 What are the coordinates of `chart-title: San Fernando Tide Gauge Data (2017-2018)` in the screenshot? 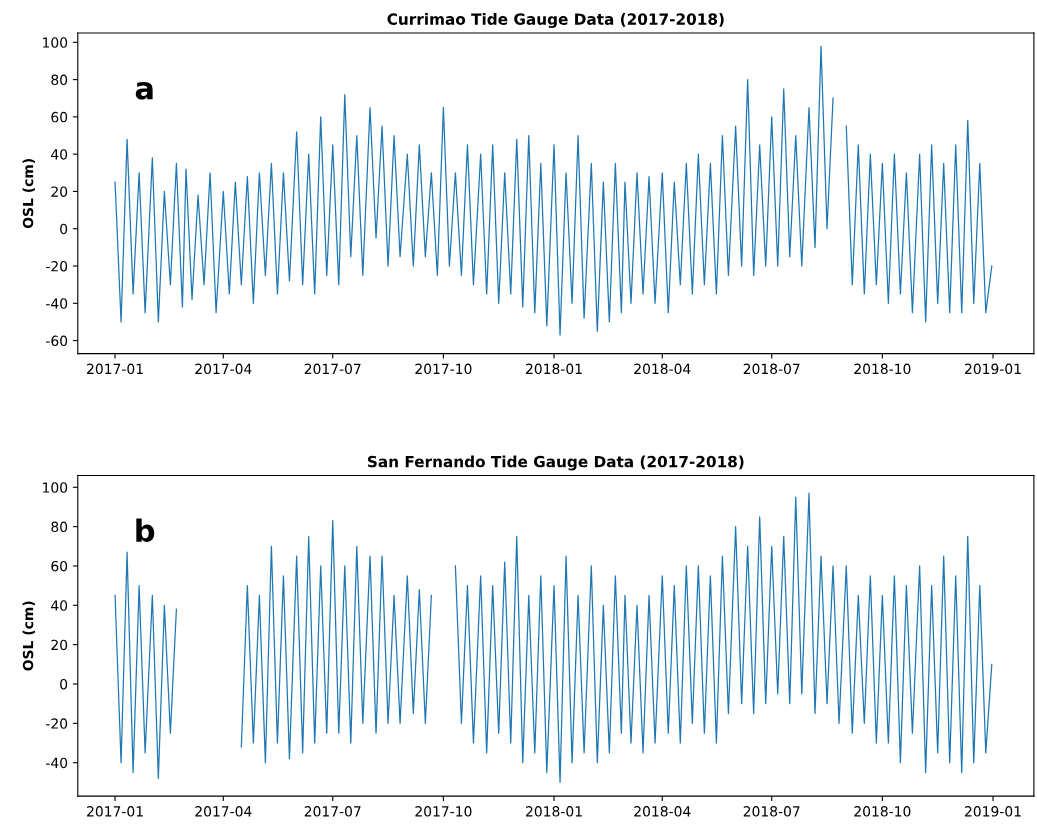 It's located at (555, 463).